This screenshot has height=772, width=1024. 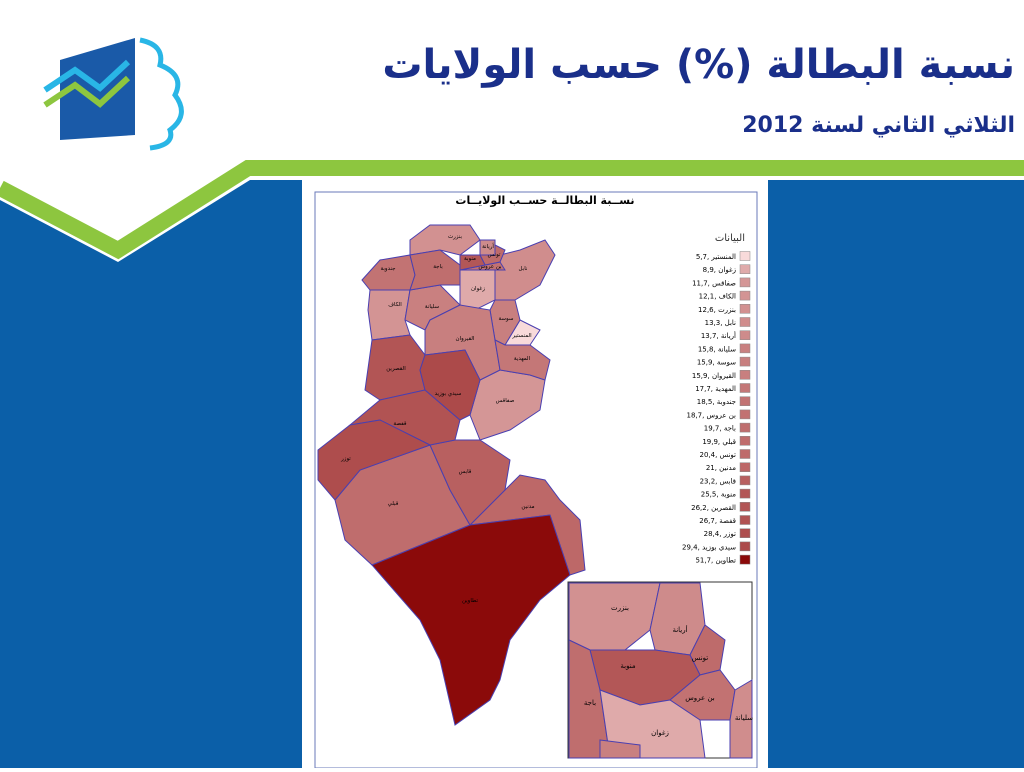 What do you see at coordinates (620, 608) in the screenshot?
I see `inset-label: بنزرت` at bounding box center [620, 608].